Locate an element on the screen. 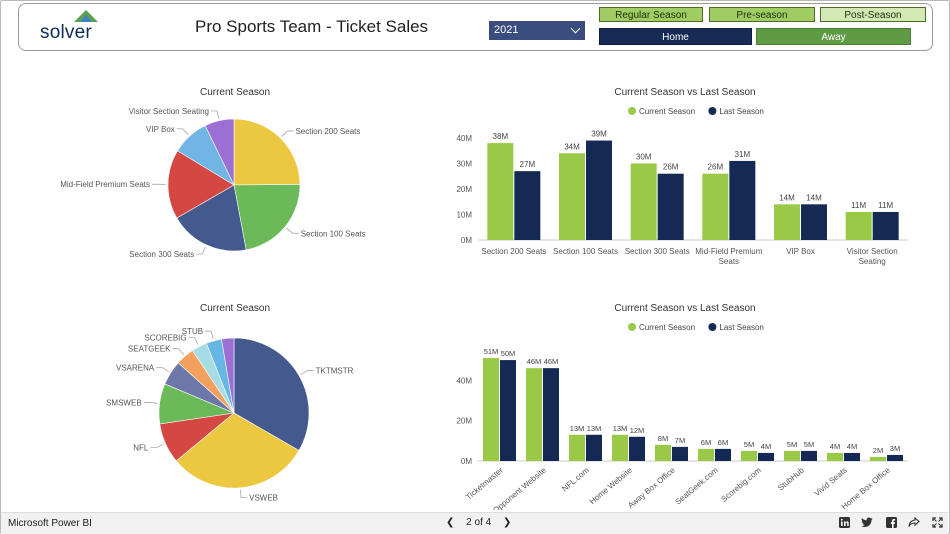 Image resolution: width=950 pixels, height=534 pixels. x-tick-label: Seats is located at coordinates (729, 261).